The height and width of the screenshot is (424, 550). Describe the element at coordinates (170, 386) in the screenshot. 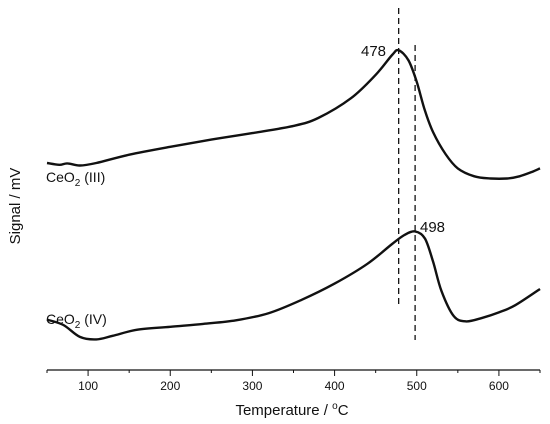

I see `x-tick-label: 200` at that location.